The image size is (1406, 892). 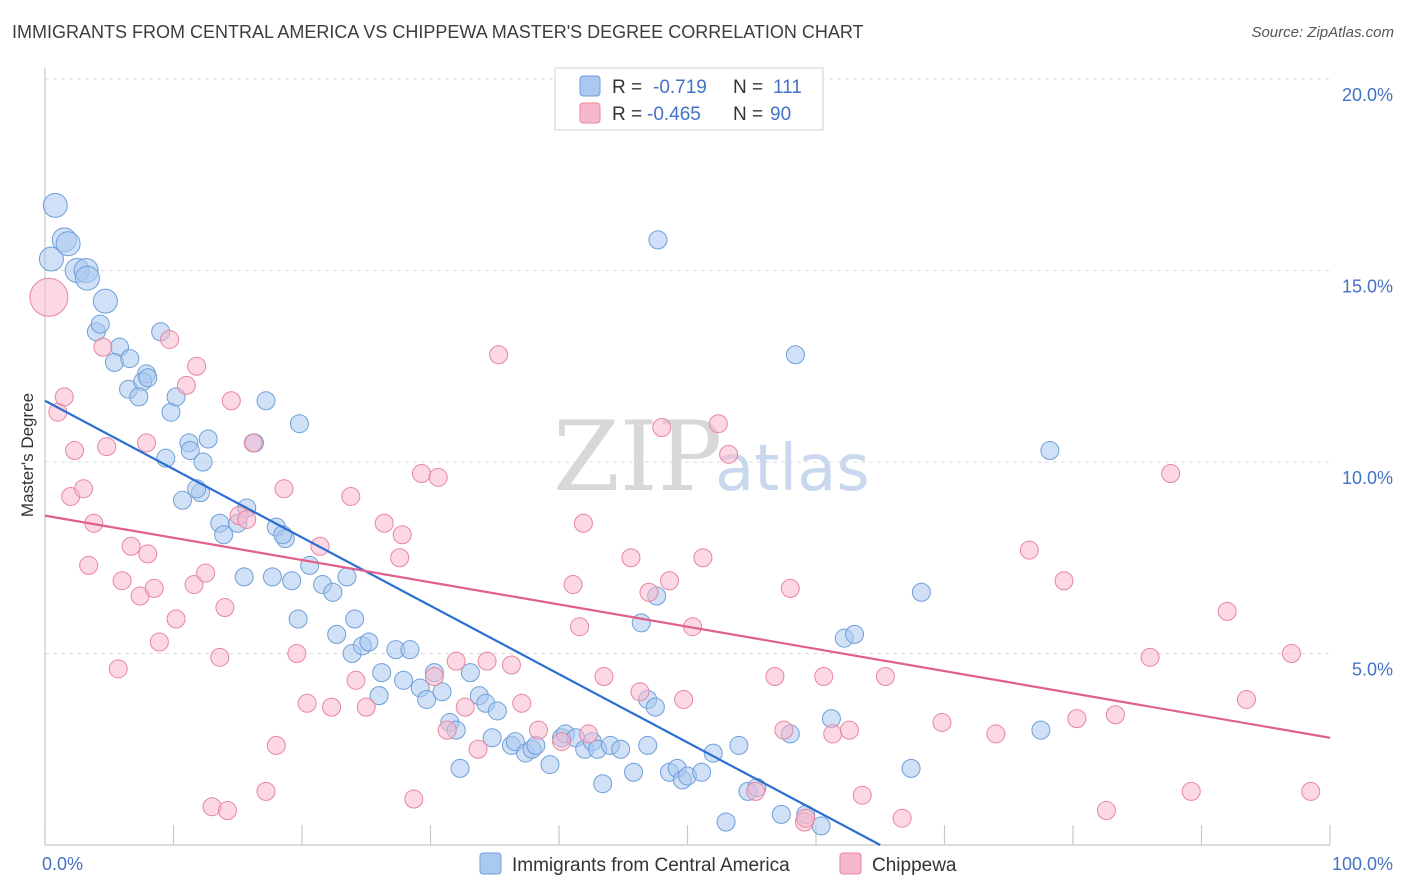 What do you see at coordinates (590, 113) in the screenshot?
I see `legend-swatch-pink` at bounding box center [590, 113].